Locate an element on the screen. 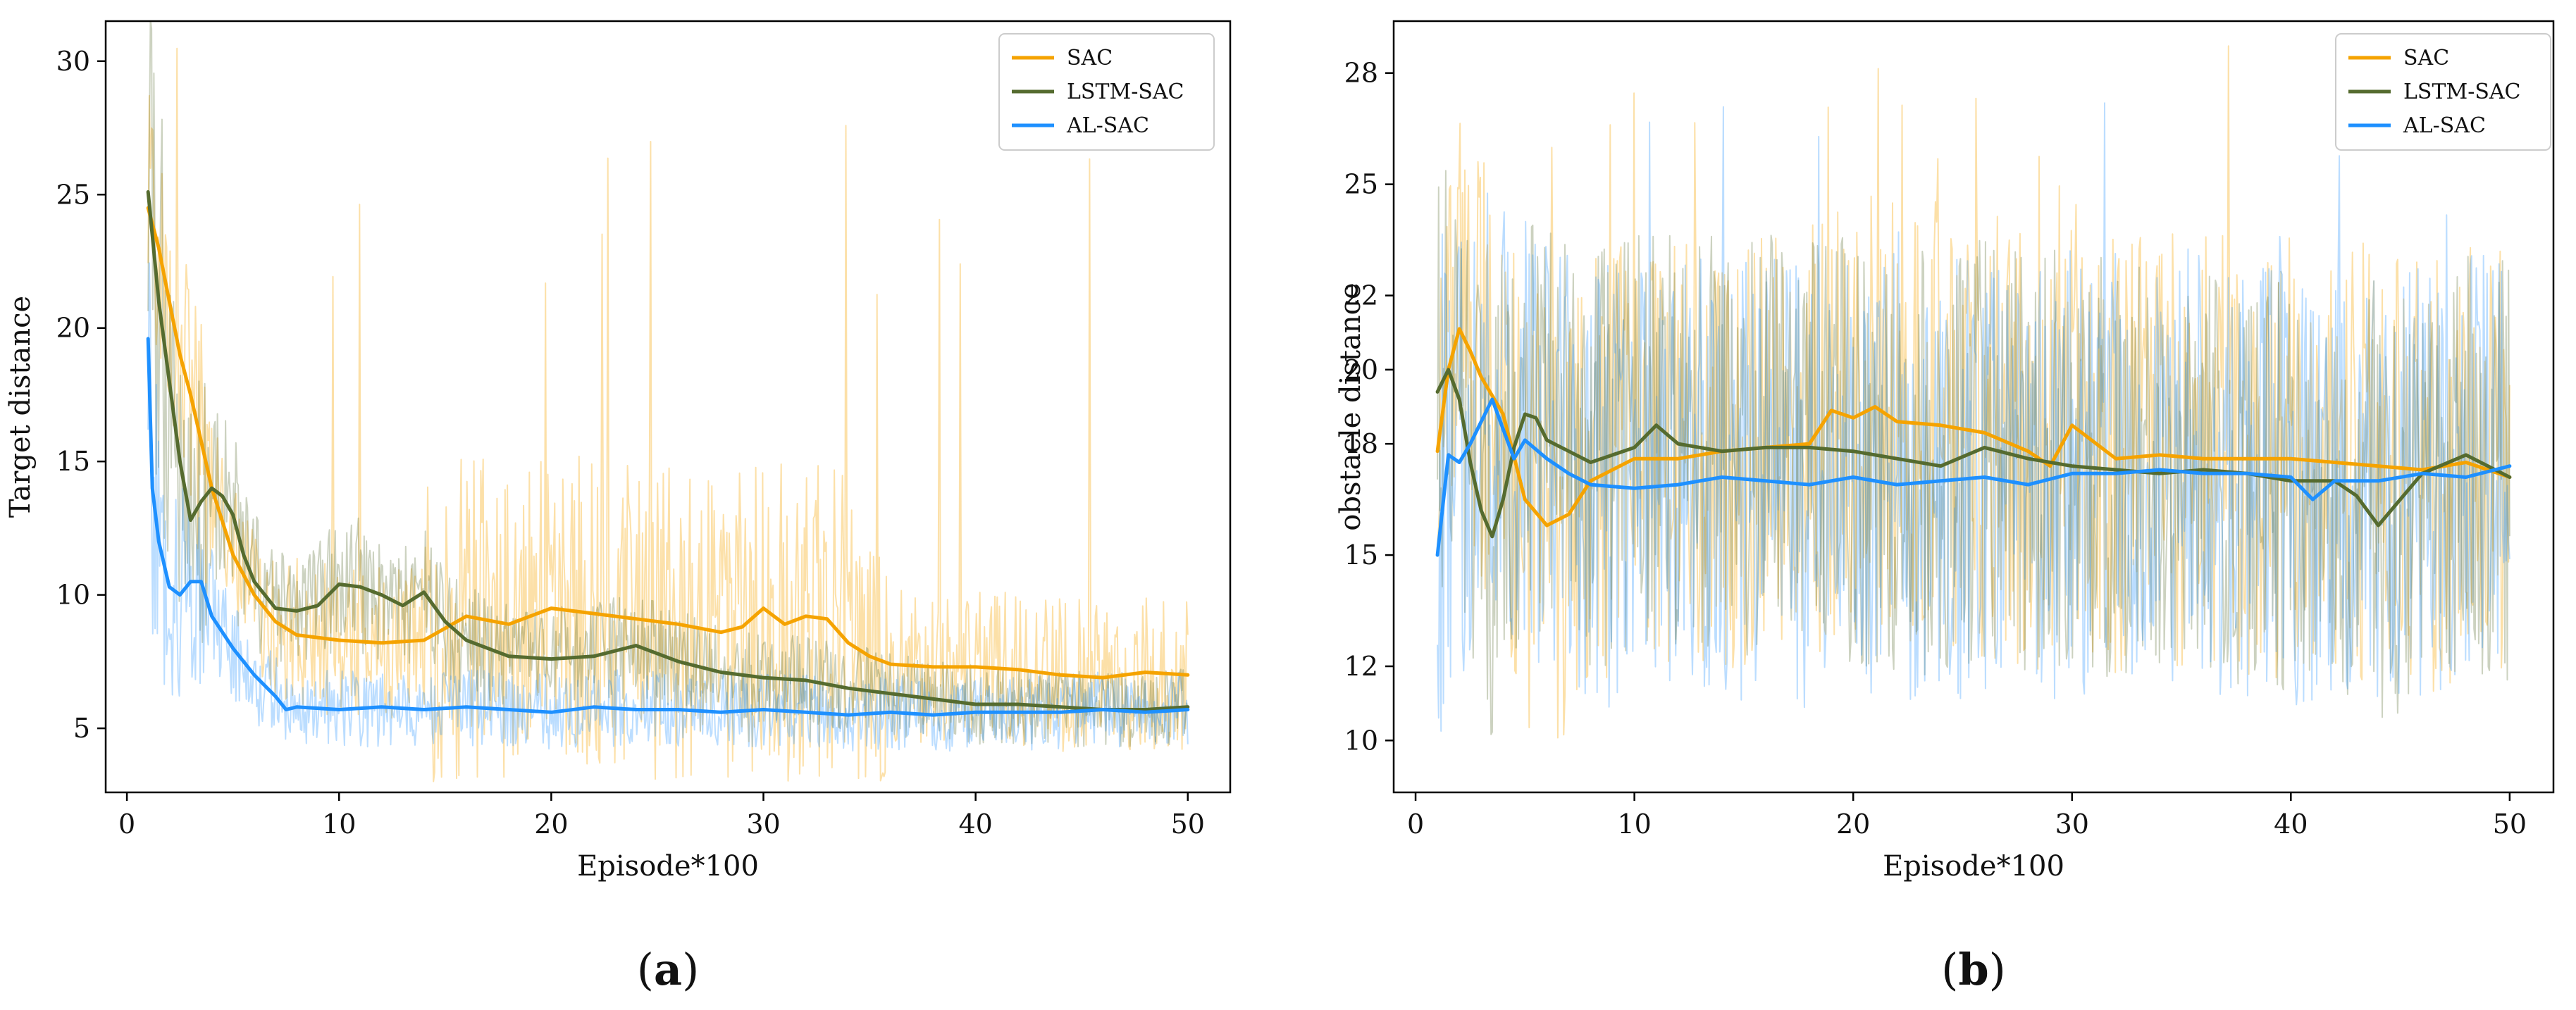 The height and width of the screenshot is (1010, 2576). series-line-lstm-sac is located at coordinates (1973, 453).